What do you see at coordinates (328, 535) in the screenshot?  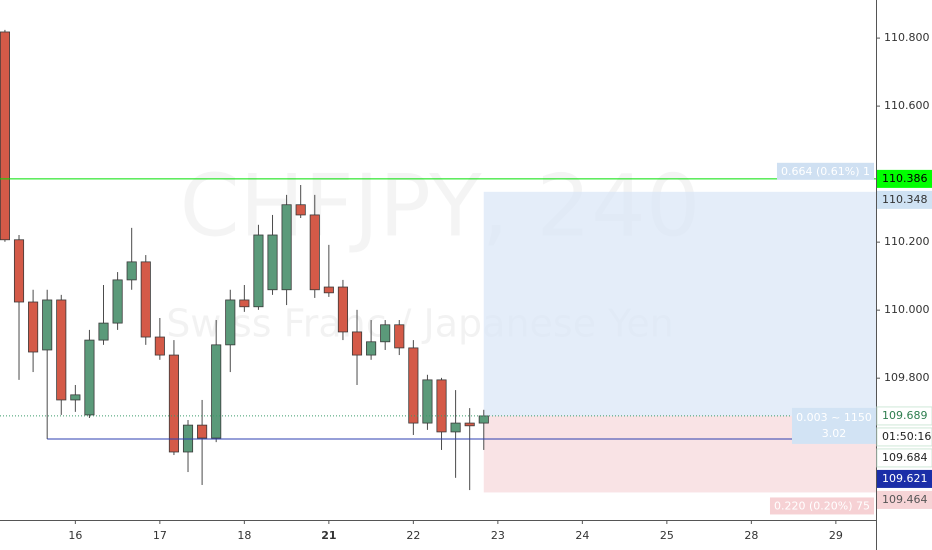 I see `x-tick-label: 21` at bounding box center [328, 535].